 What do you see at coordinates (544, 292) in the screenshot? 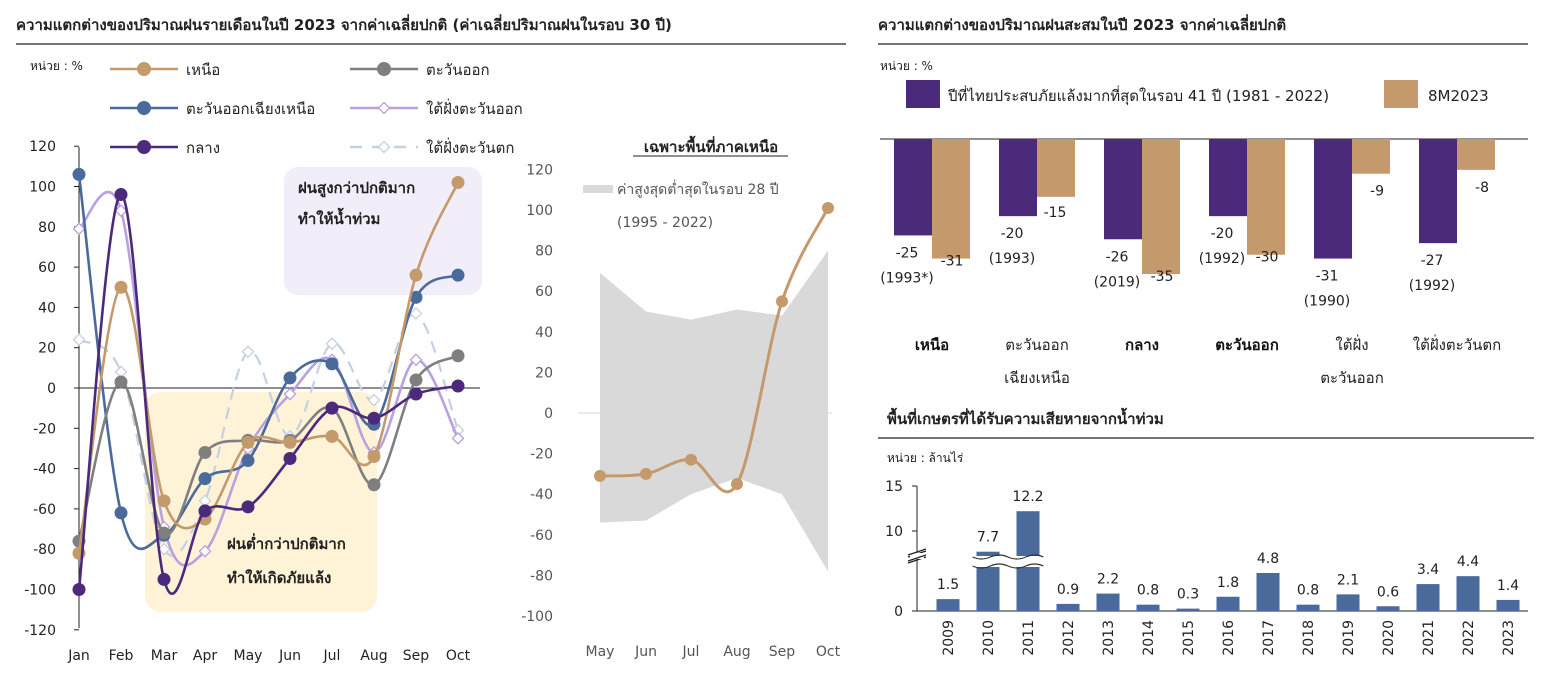
I see `north-y-tick: 60` at bounding box center [544, 292].